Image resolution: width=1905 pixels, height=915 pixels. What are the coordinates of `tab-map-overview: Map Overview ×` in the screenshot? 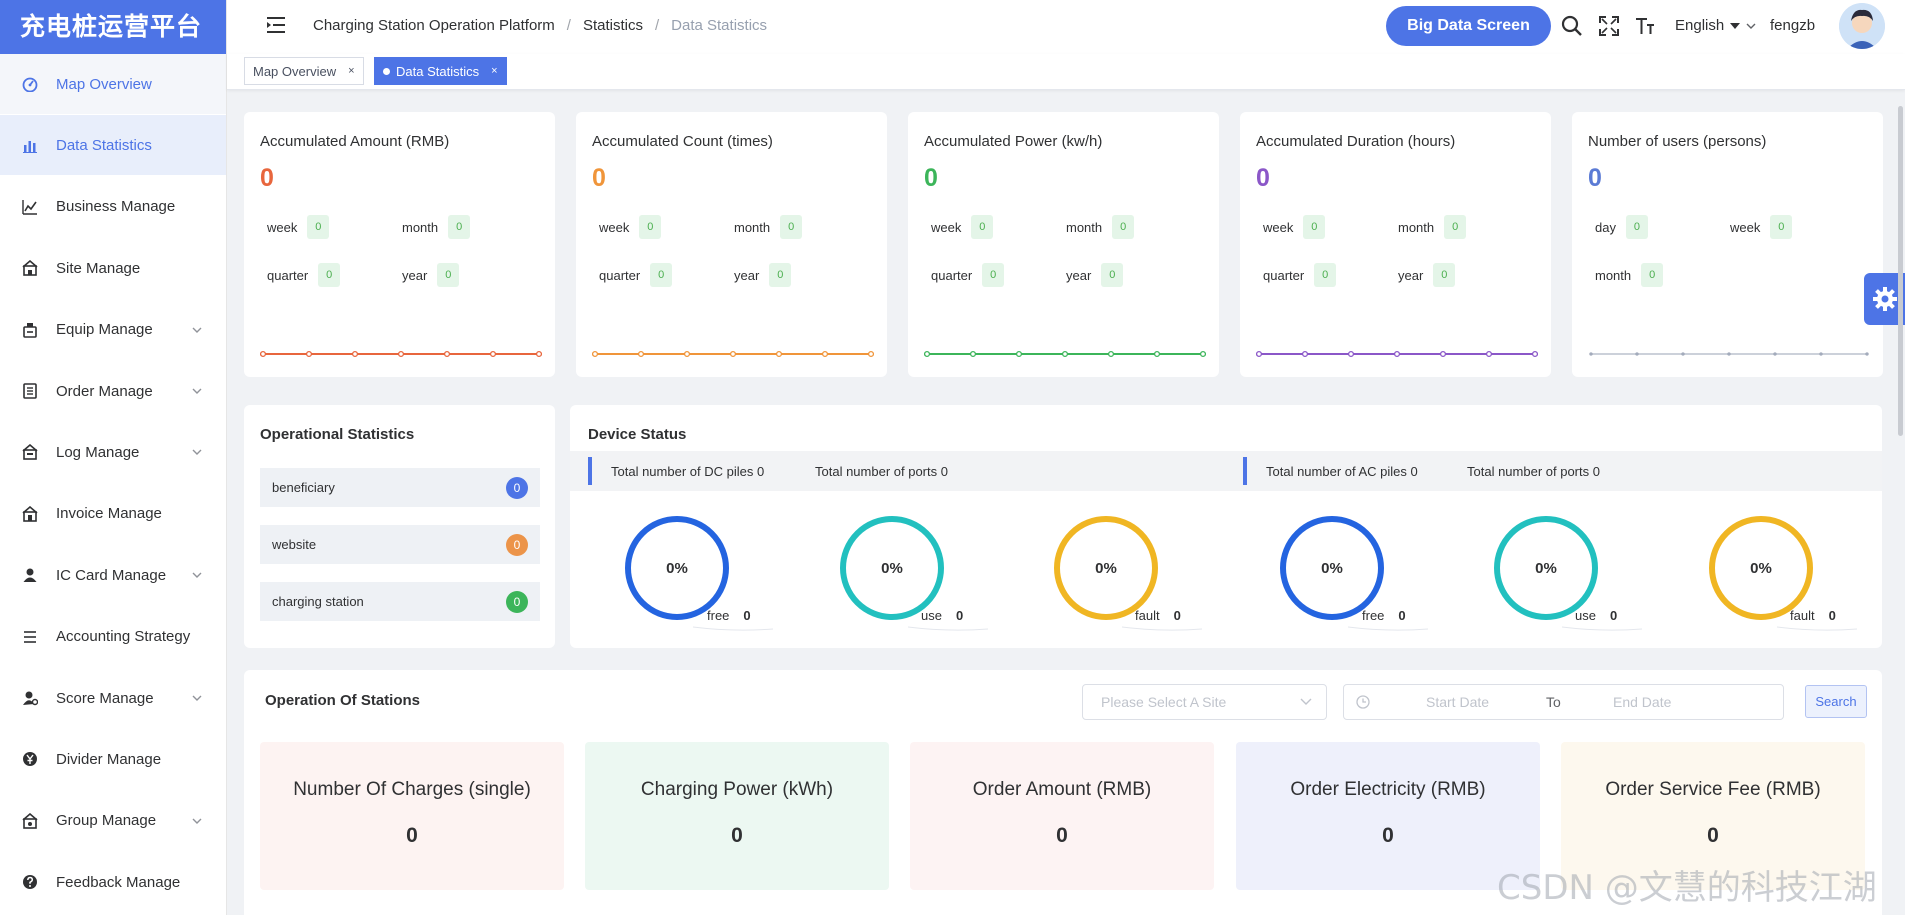 It's located at (304, 71).